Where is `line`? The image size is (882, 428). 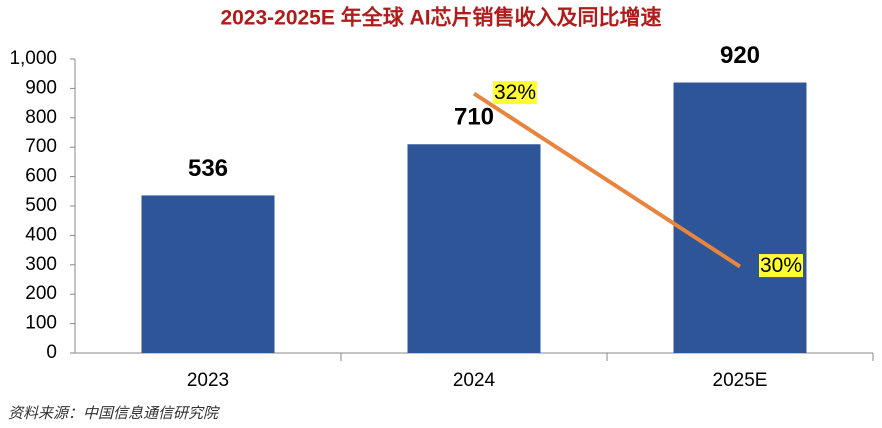
line is located at coordinates (607, 180).